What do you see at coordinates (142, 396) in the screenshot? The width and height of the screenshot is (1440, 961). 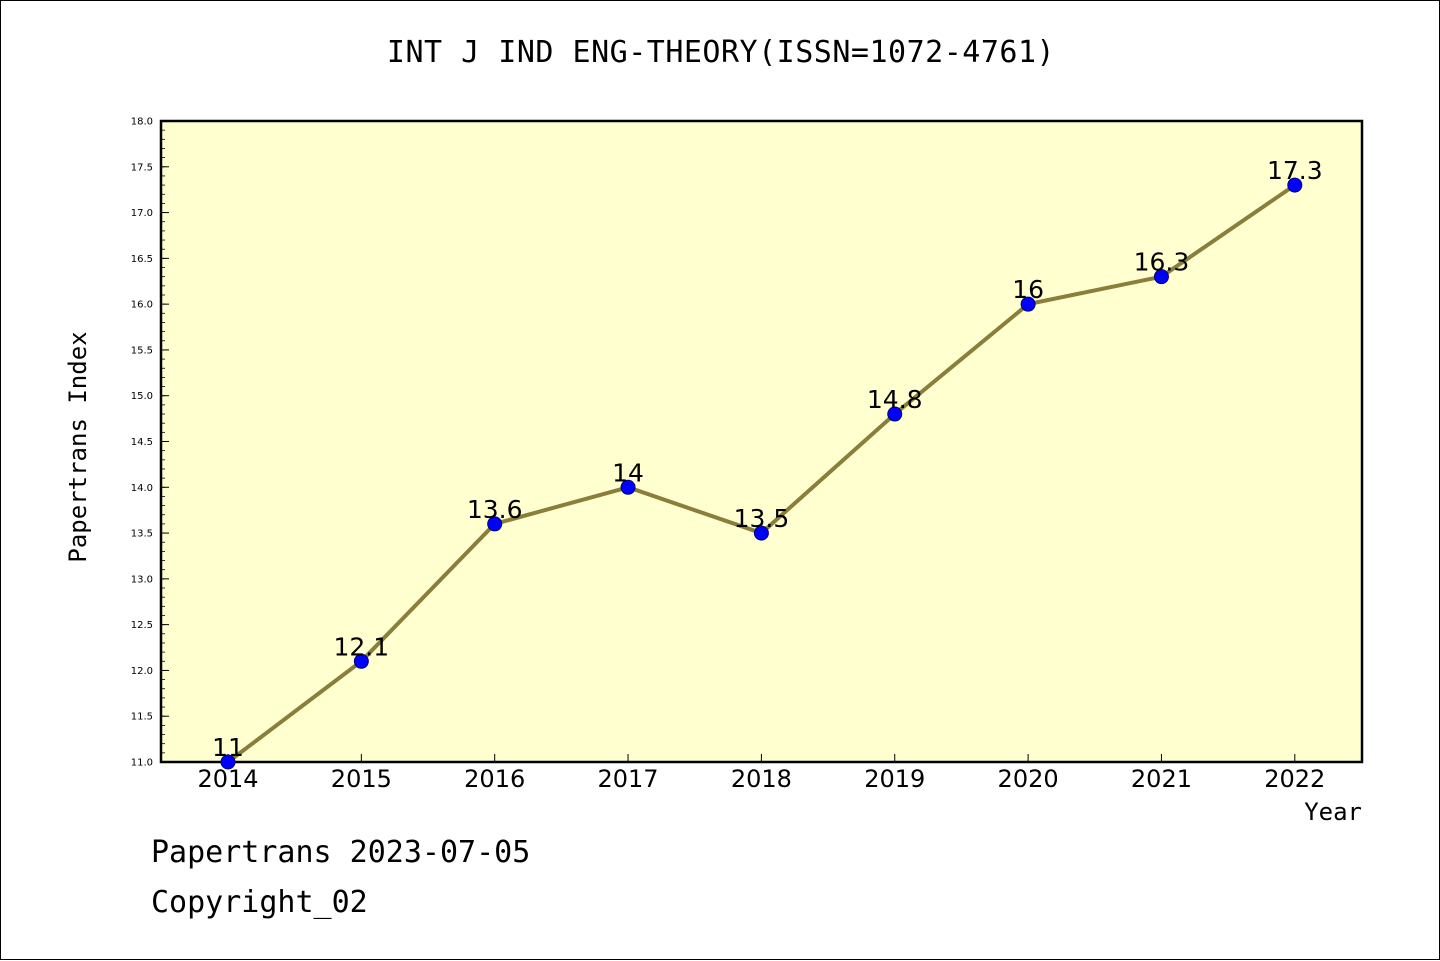 I see `y-tick-label: 15.0` at bounding box center [142, 396].